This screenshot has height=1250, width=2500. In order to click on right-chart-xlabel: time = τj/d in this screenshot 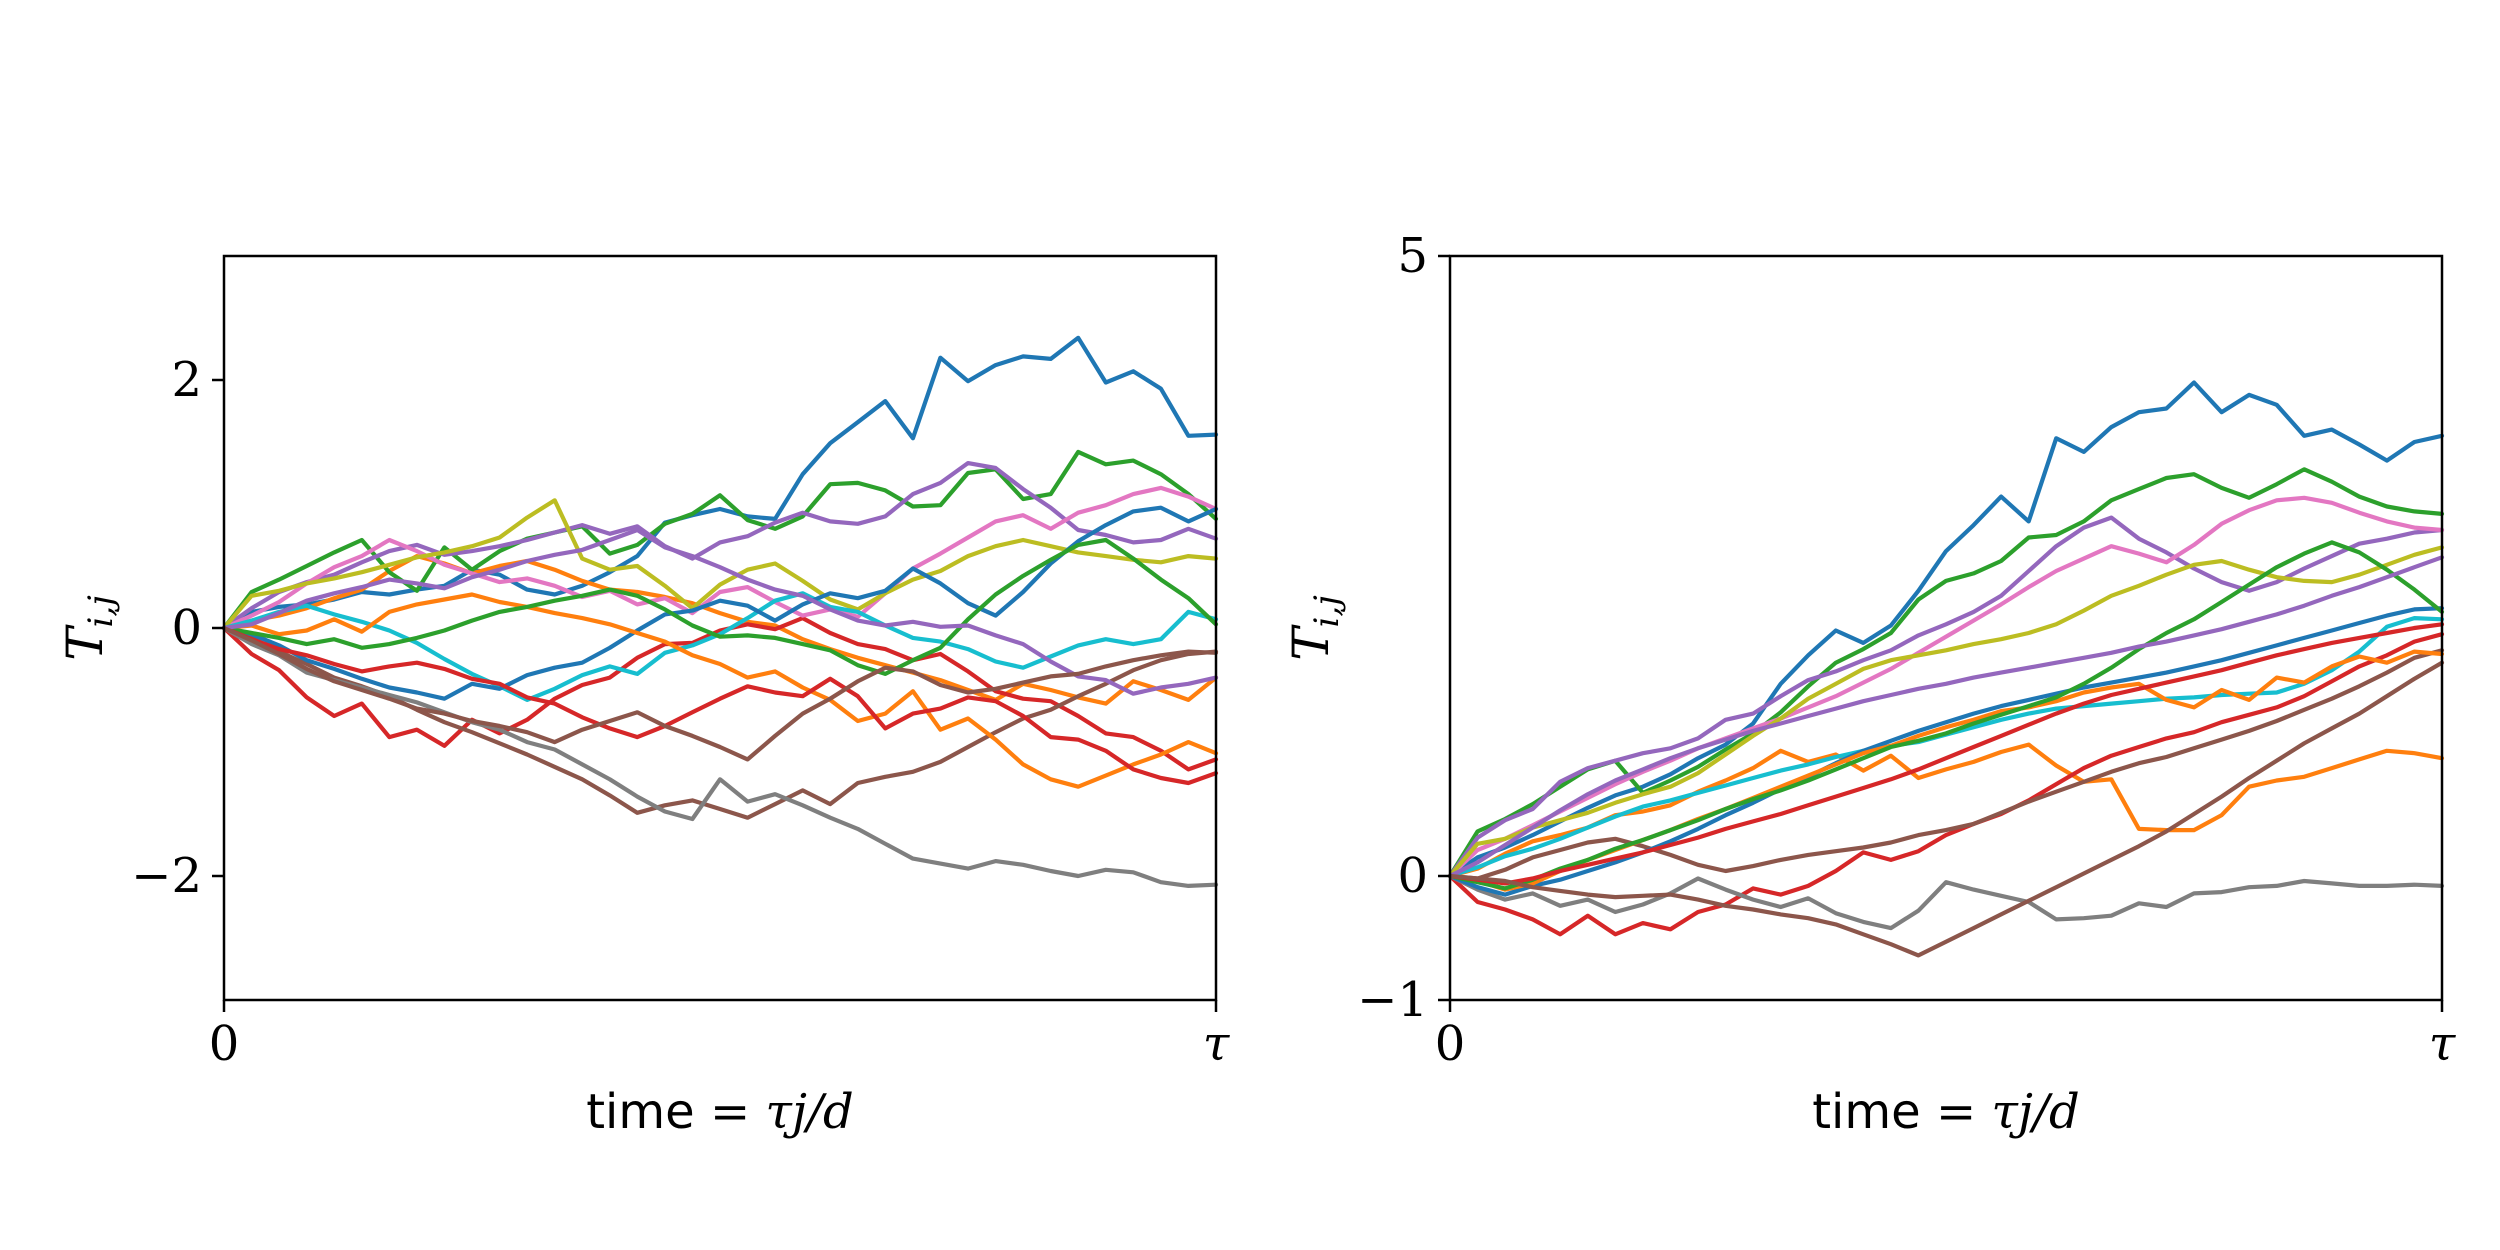, I will do `click(1946, 1112)`.